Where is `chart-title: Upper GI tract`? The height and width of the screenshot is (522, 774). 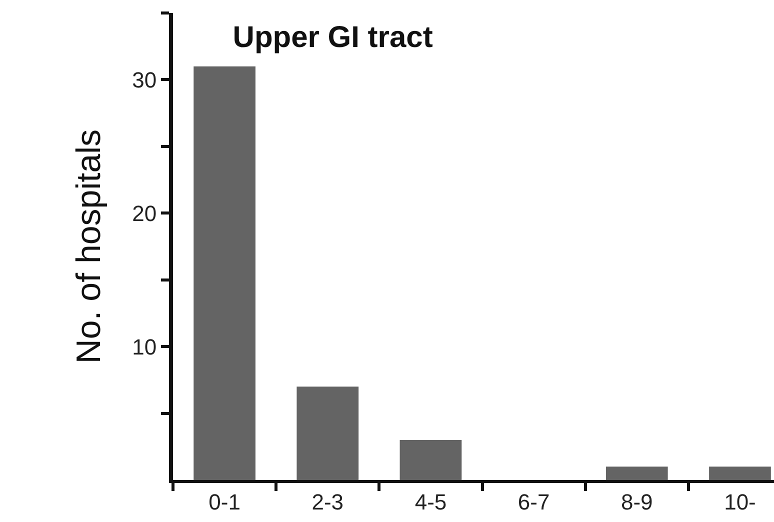 chart-title: Upper GI tract is located at coordinates (332, 37).